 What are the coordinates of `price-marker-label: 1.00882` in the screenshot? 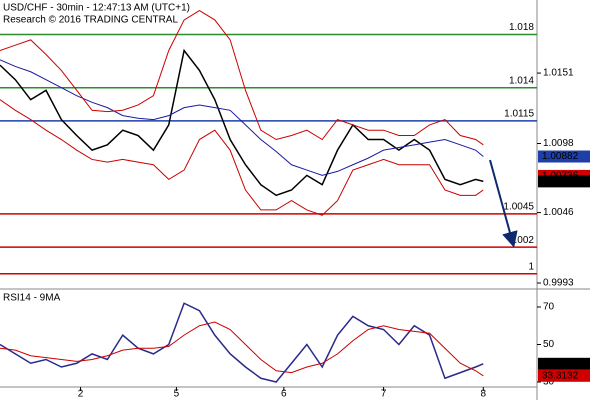 It's located at (560, 156).